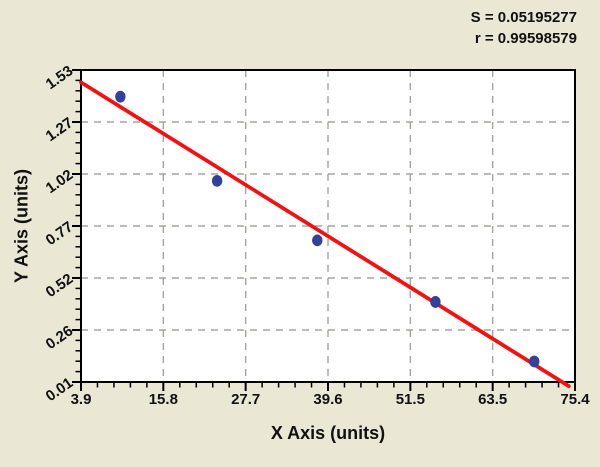 This screenshot has height=467, width=600. Describe the element at coordinates (245, 399) in the screenshot. I see `x-tick-label: 27.7` at that location.